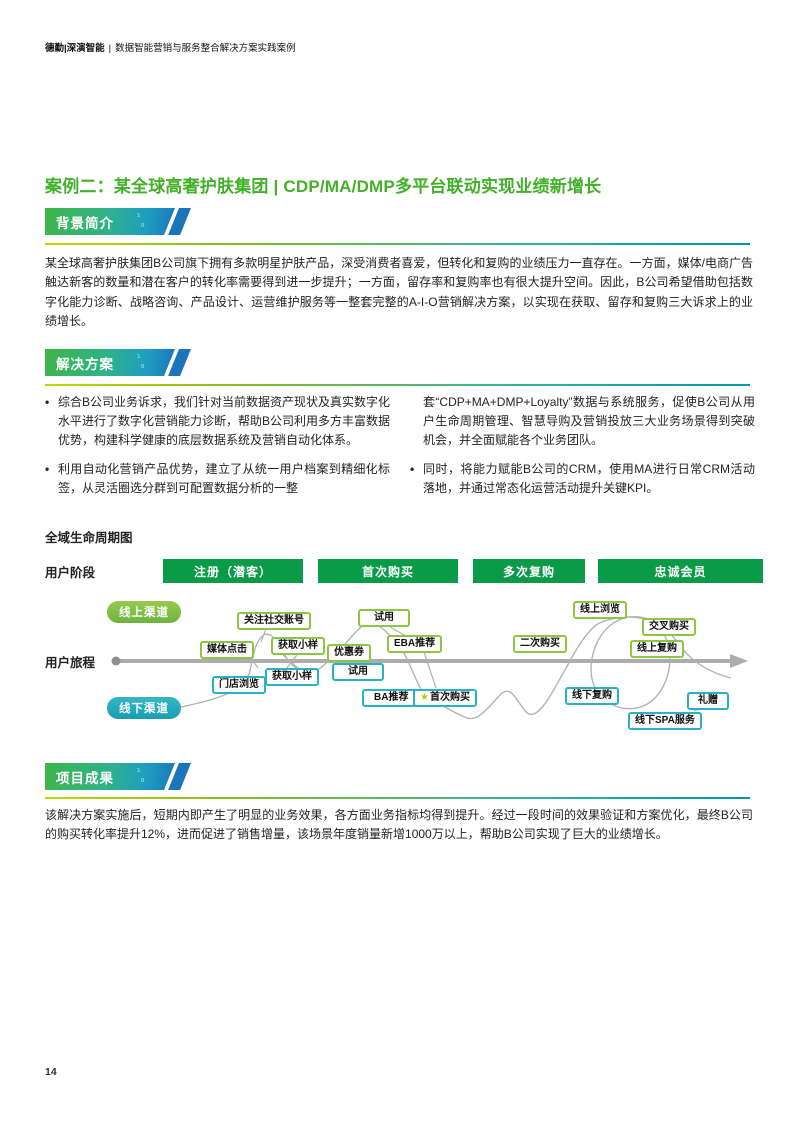 This screenshot has width=794, height=1123. I want to click on star-icon: ★, so click(424, 697).